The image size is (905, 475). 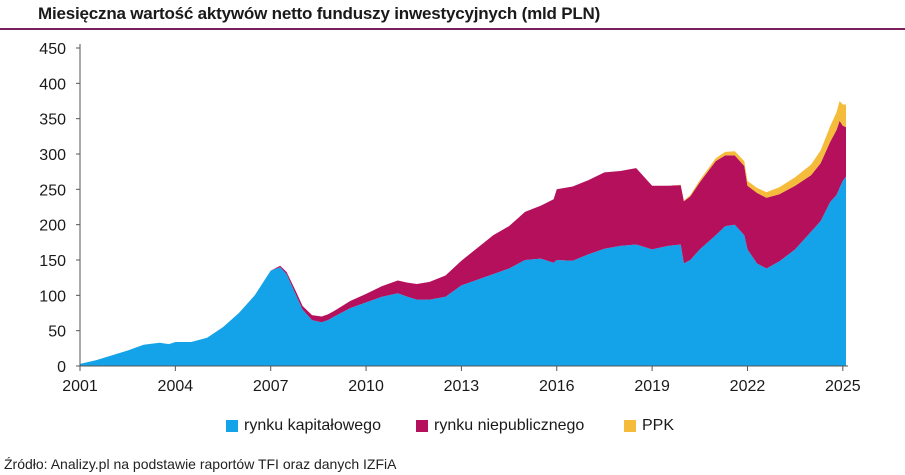 What do you see at coordinates (52, 261) in the screenshot?
I see `y-tick-label: 150` at bounding box center [52, 261].